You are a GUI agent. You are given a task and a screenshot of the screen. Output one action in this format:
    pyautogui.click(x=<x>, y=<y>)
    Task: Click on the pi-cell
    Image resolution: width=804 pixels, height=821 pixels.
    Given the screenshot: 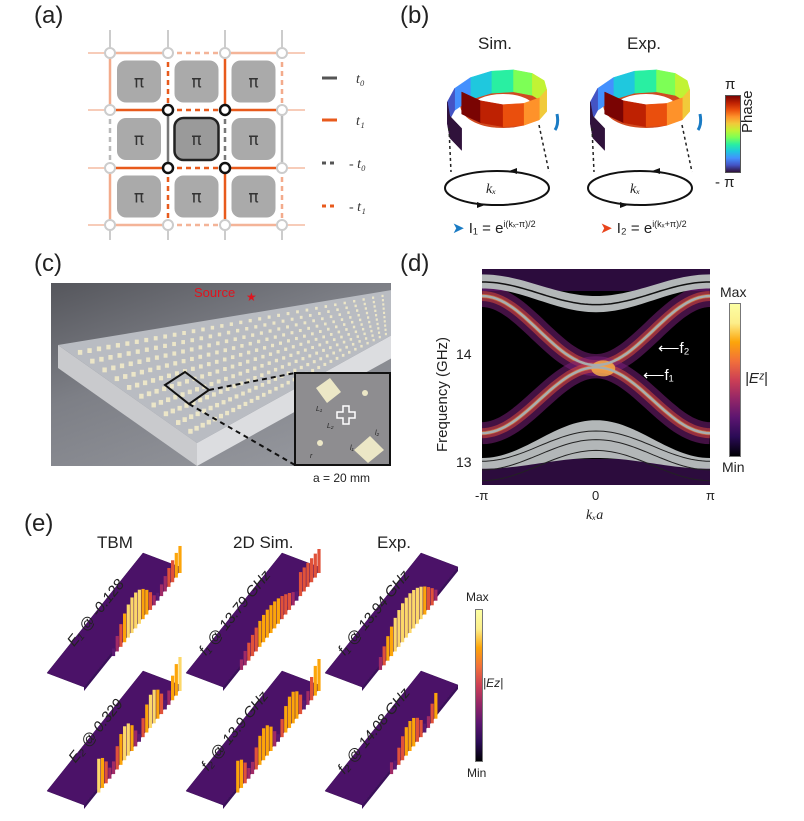 What is the action you would take?
    pyautogui.click(x=139, y=81)
    